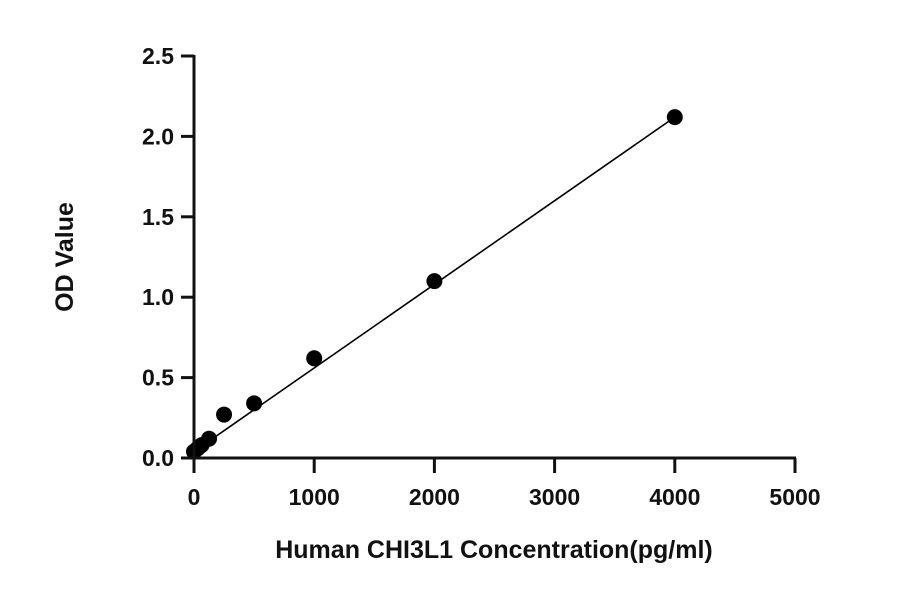 Image resolution: width=900 pixels, height=594 pixels. What do you see at coordinates (494, 550) in the screenshot?
I see `x-axis-title: Human CHI3L1 Concentration(pg/ml)` at bounding box center [494, 550].